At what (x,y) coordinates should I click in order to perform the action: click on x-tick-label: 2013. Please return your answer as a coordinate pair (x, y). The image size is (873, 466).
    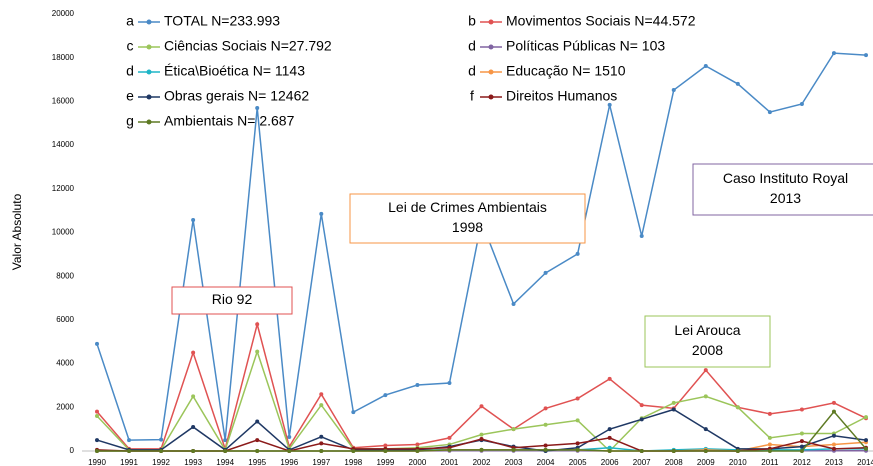
    Looking at the image, I should click on (834, 462).